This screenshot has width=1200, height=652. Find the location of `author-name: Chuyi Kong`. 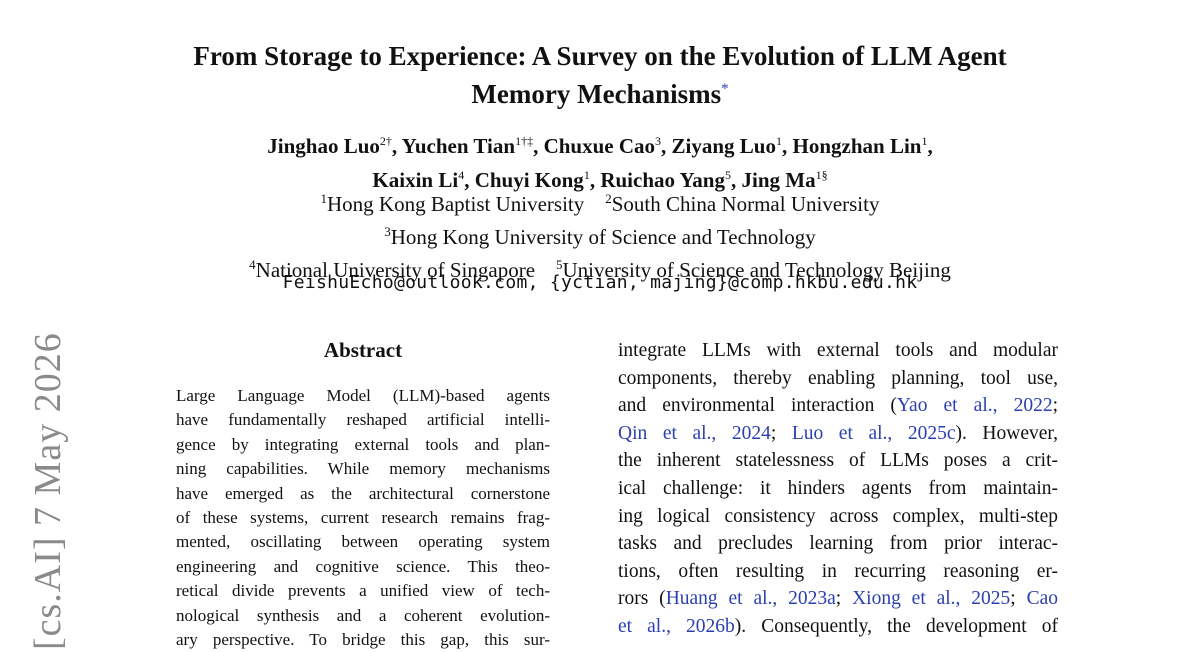

author-name: Chuyi Kong is located at coordinates (529, 180).